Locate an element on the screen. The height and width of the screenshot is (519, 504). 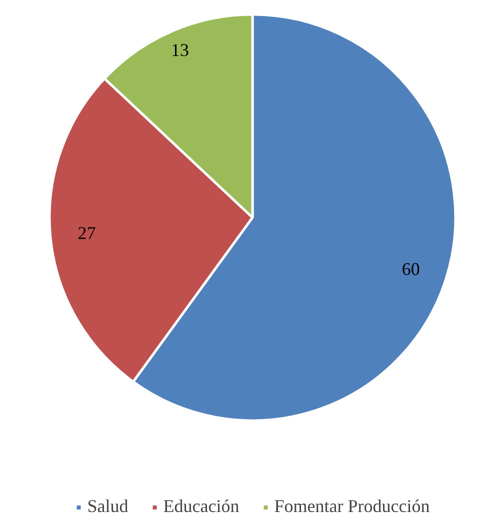
legend-label: Educación is located at coordinates (201, 506).